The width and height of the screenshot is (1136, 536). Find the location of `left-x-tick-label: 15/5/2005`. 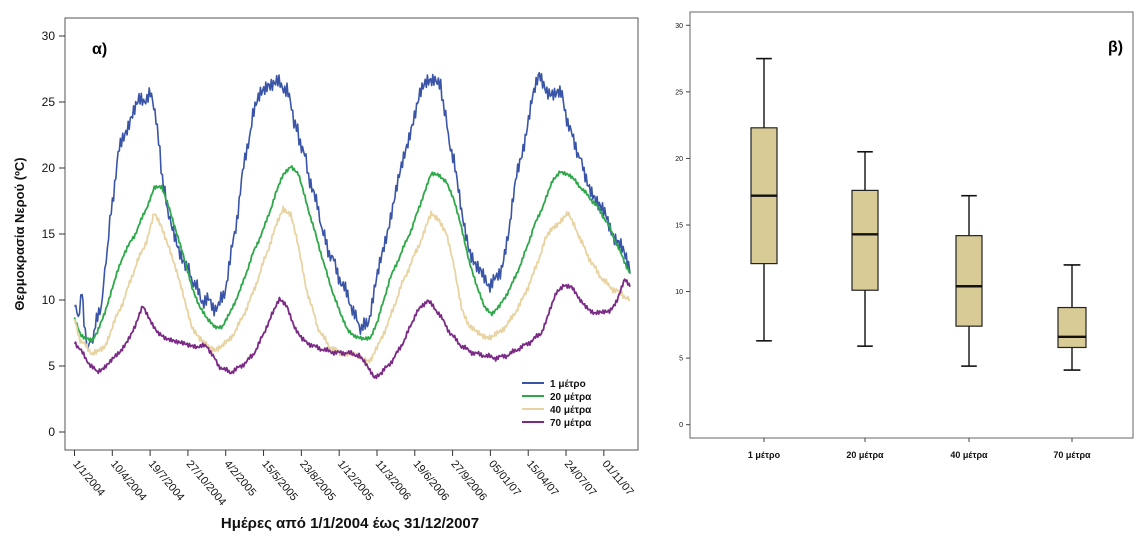

left-x-tick-label: 15/5/2005 is located at coordinates (279, 480).